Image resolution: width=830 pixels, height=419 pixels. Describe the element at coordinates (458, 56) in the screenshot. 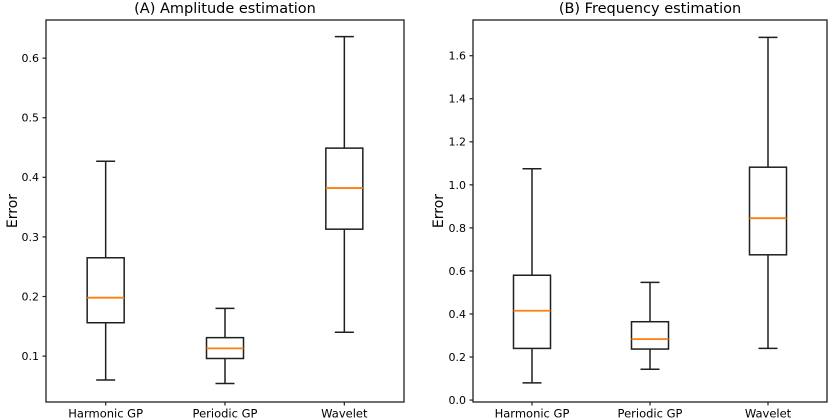

I see `y-tick-label: 1.6` at that location.